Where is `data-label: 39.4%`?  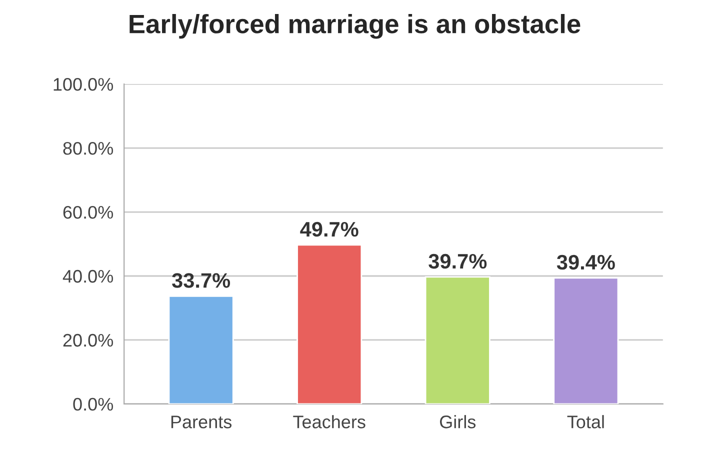
data-label: 39.4% is located at coordinates (585, 262).